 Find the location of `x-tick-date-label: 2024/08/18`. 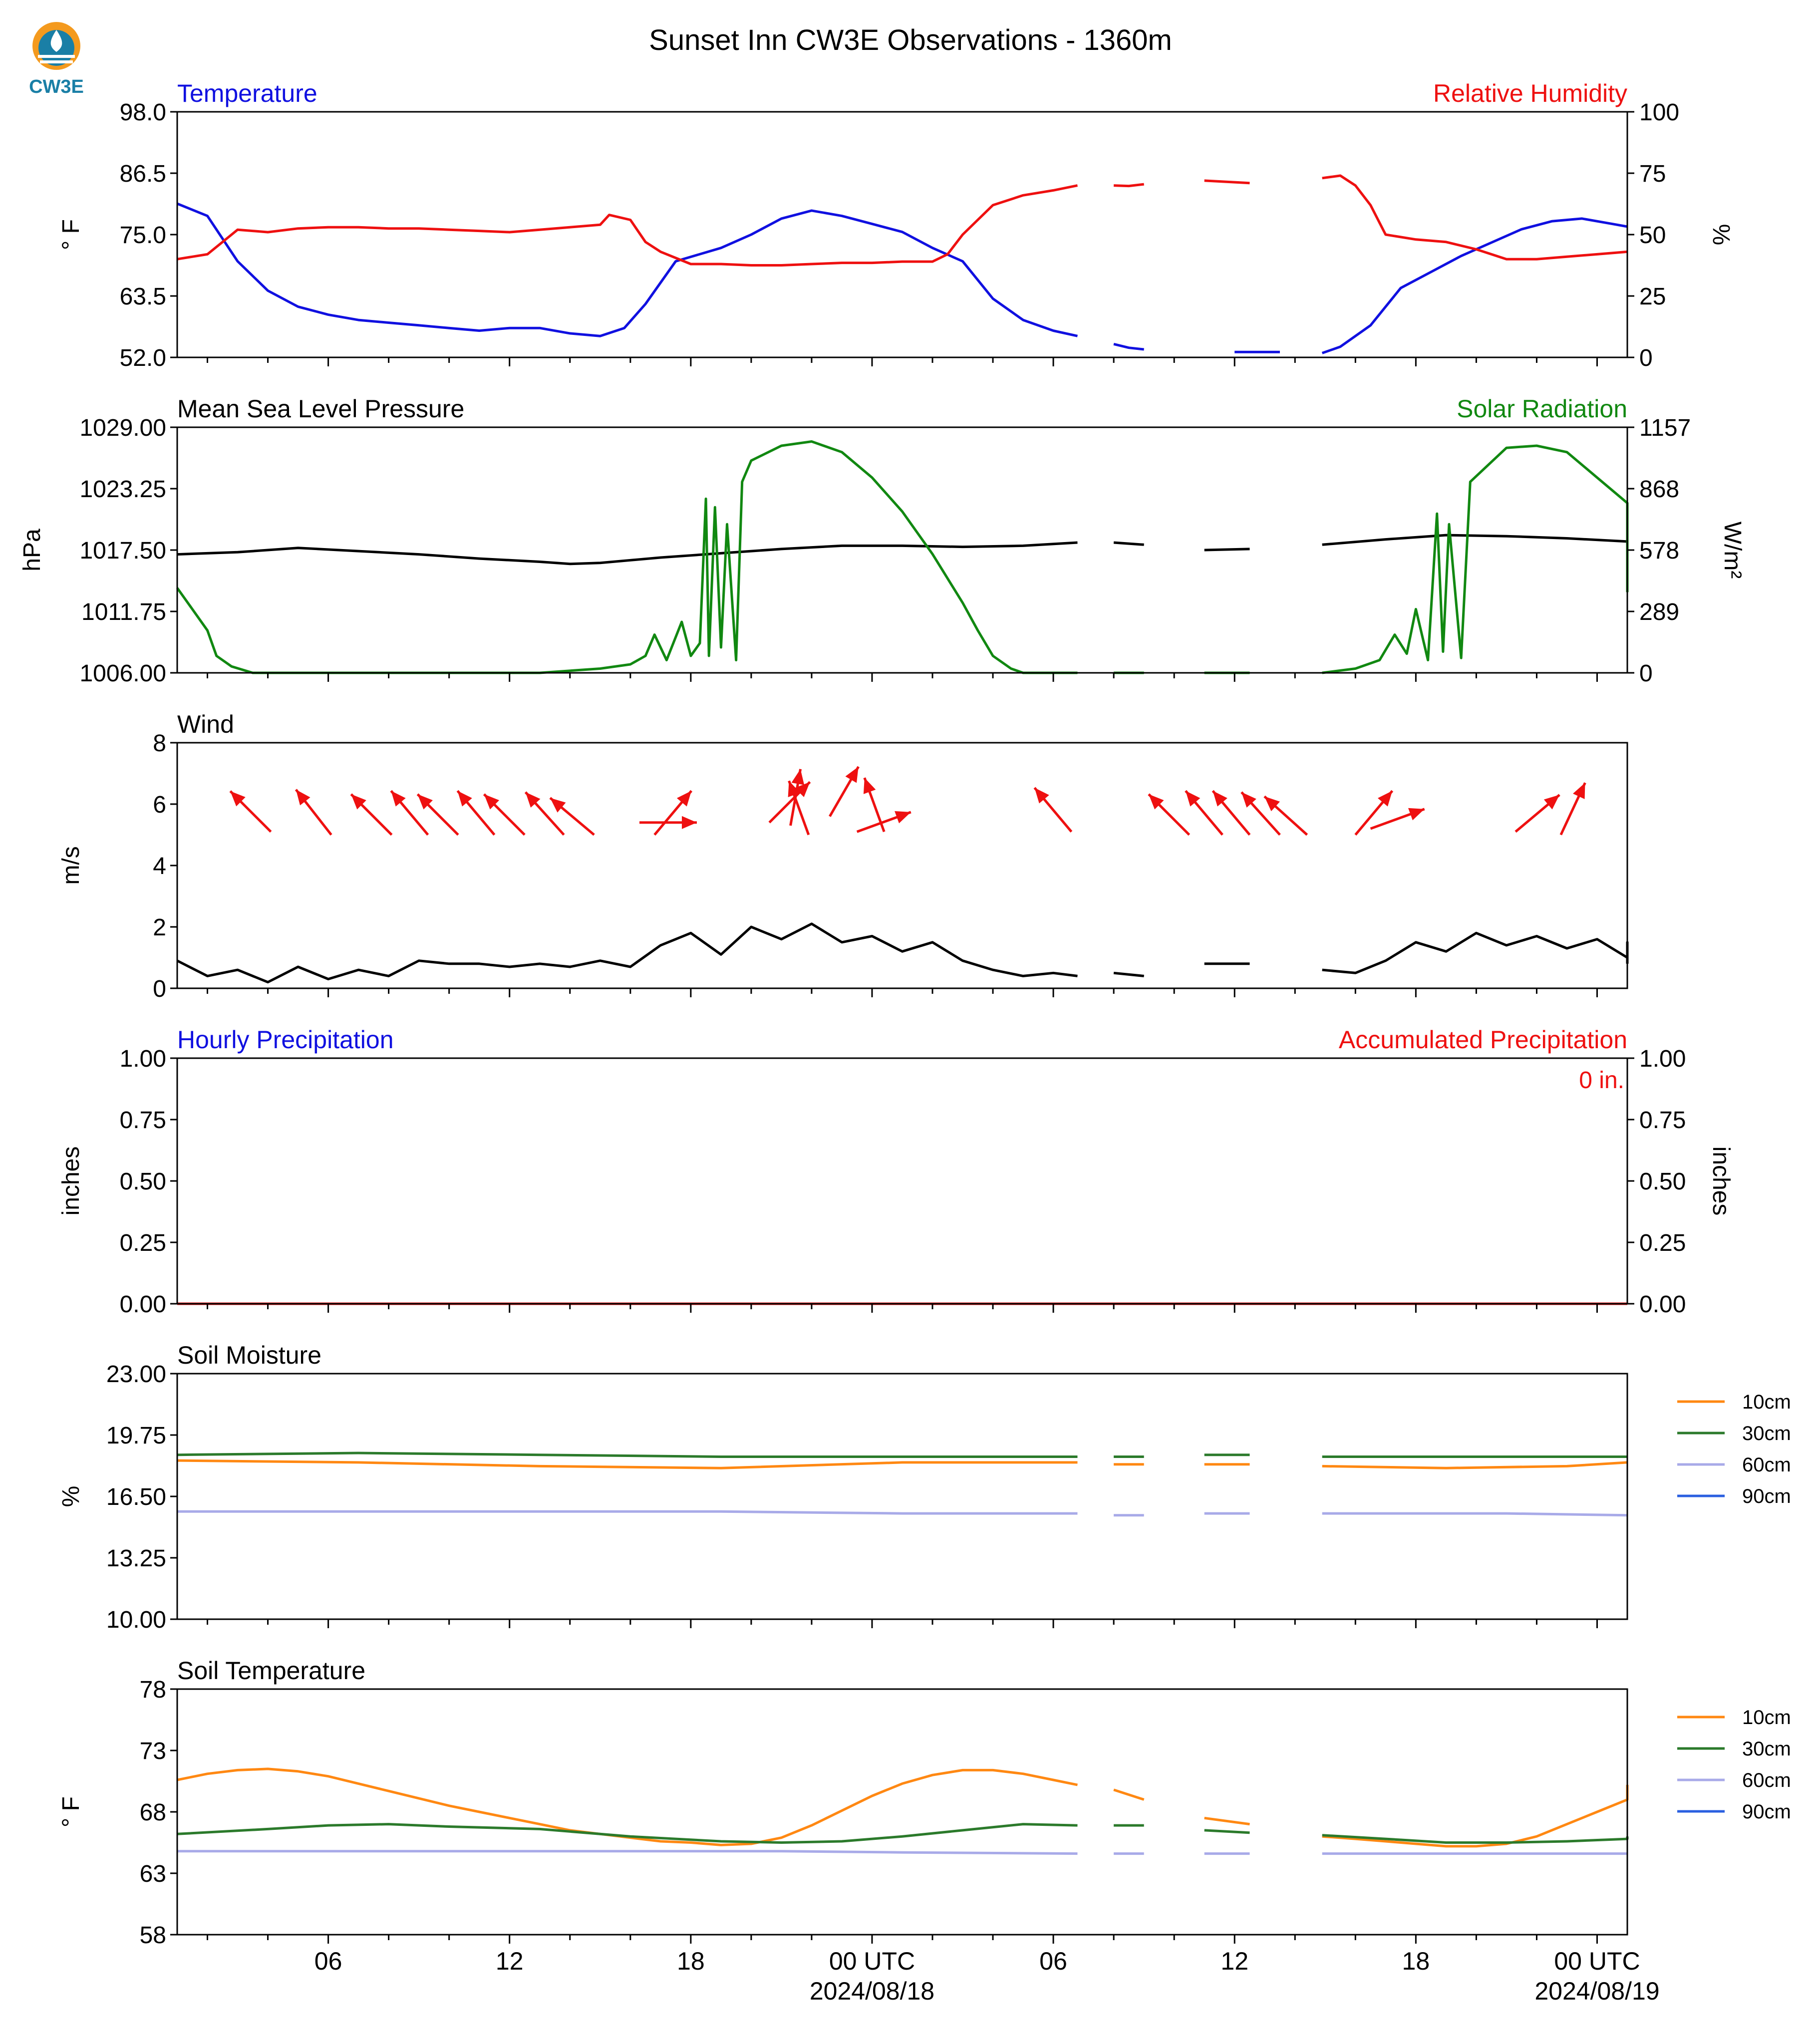

x-tick-date-label: 2024/08/18 is located at coordinates (872, 1991).